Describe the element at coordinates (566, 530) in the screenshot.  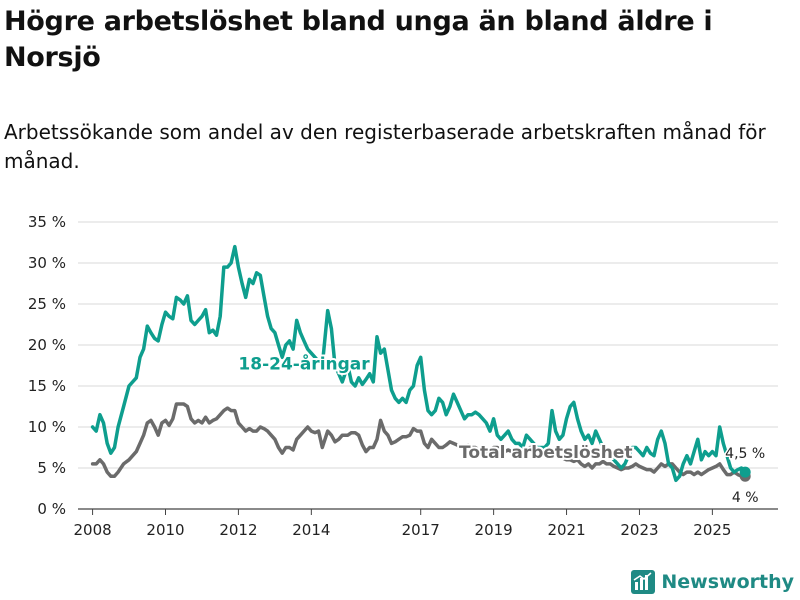
I see `x-tick-label: 2021` at that location.